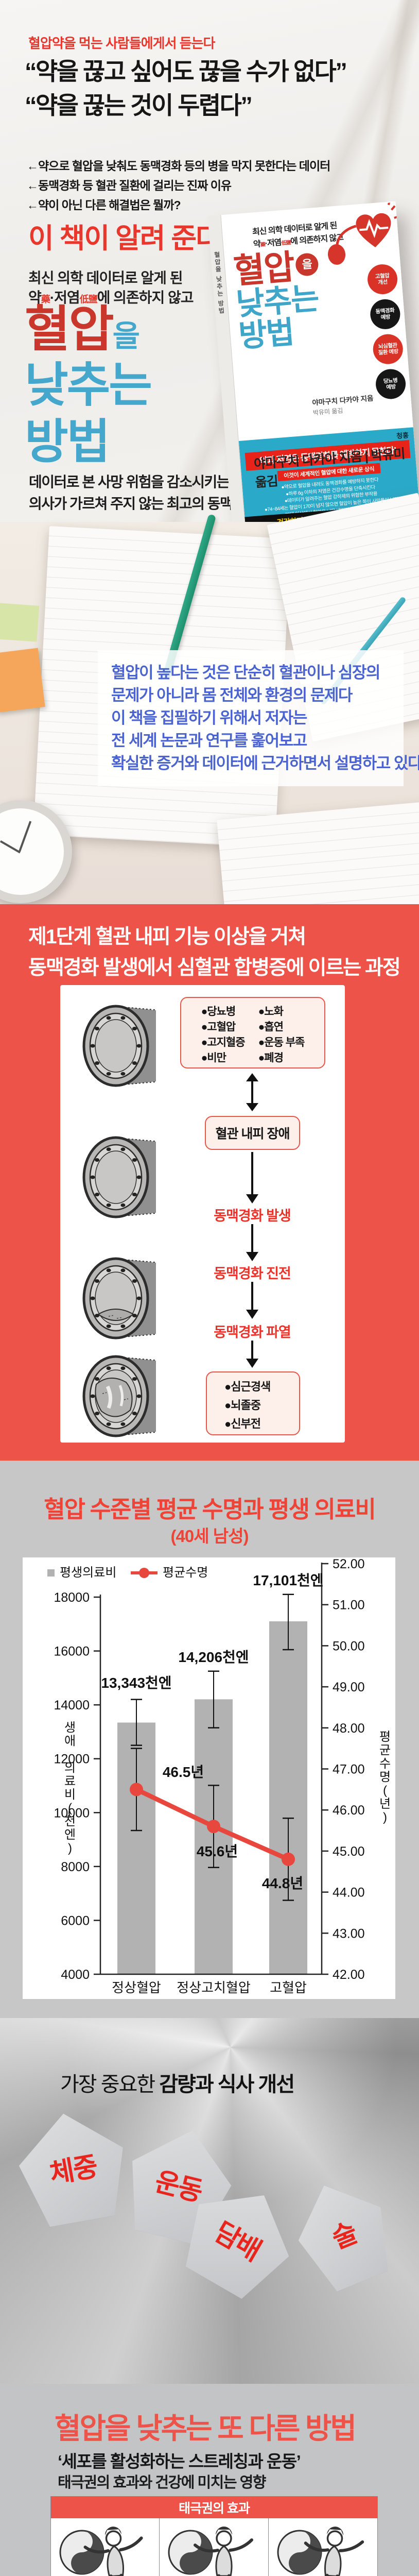 Image resolution: width=419 pixels, height=2576 pixels. I want to click on risk-item: ●고지혈증, so click(223, 1042).